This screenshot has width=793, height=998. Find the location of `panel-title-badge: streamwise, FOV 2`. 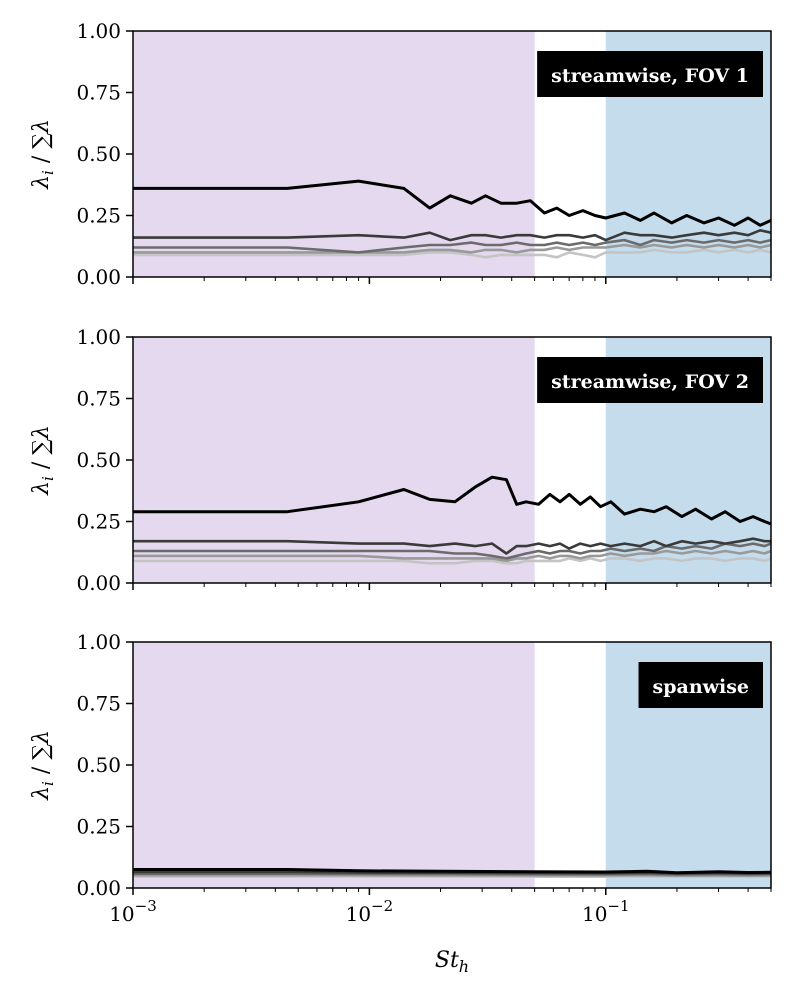

panel-title-badge: streamwise, FOV 2 is located at coordinates (650, 380).